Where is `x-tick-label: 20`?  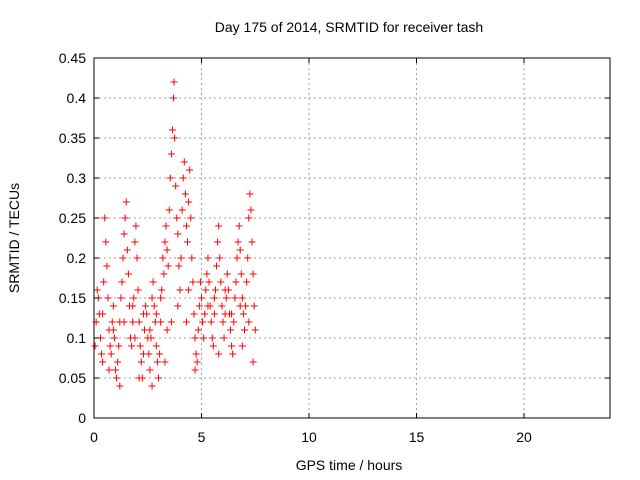 x-tick-label: 20 is located at coordinates (524, 437).